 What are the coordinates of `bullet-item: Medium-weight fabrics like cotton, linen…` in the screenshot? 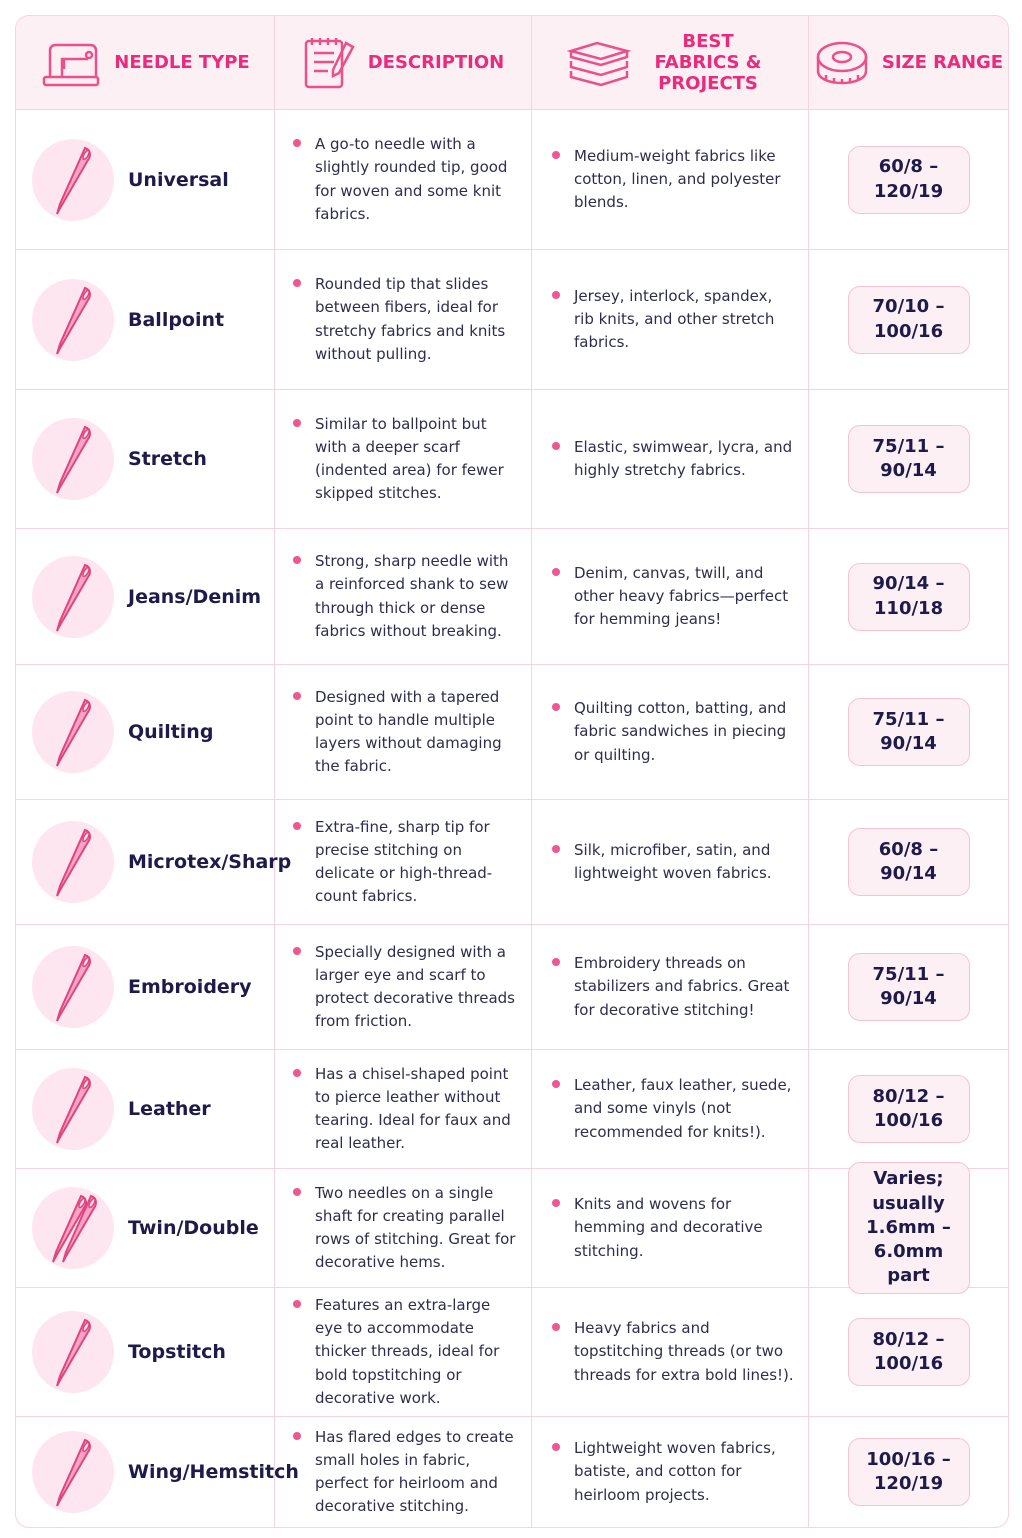 It's located at (670, 180).